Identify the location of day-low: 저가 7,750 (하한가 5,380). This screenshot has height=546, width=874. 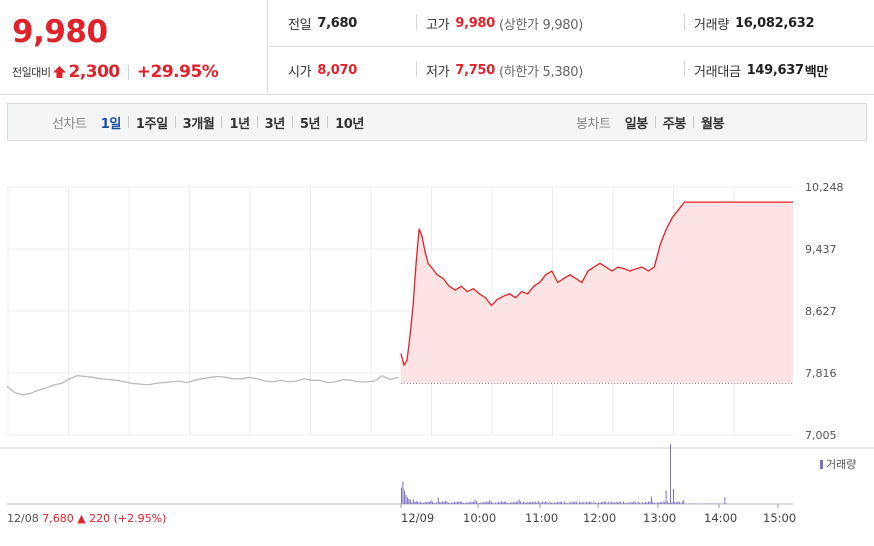
(504, 70).